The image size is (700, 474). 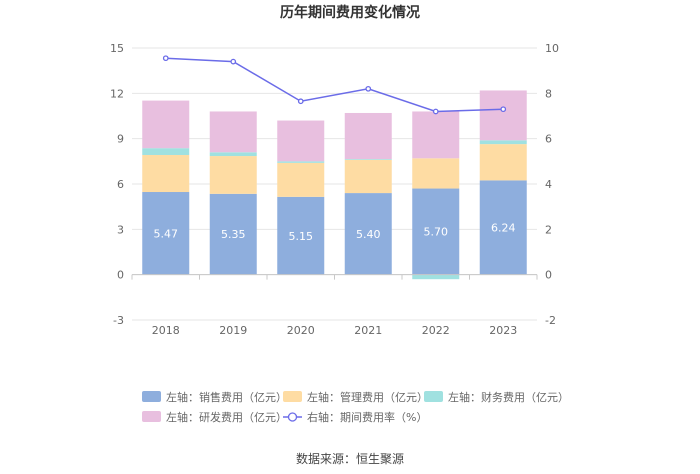 I want to click on bar-rnd-2022, so click(x=436, y=135).